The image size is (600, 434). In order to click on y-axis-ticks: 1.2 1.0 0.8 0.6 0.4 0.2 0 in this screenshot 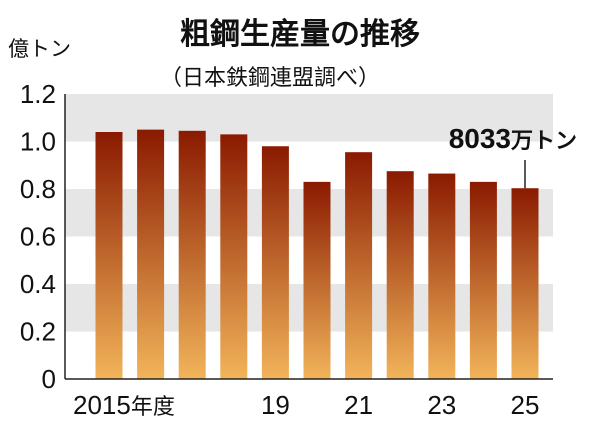, I will do `click(38, 236)`.